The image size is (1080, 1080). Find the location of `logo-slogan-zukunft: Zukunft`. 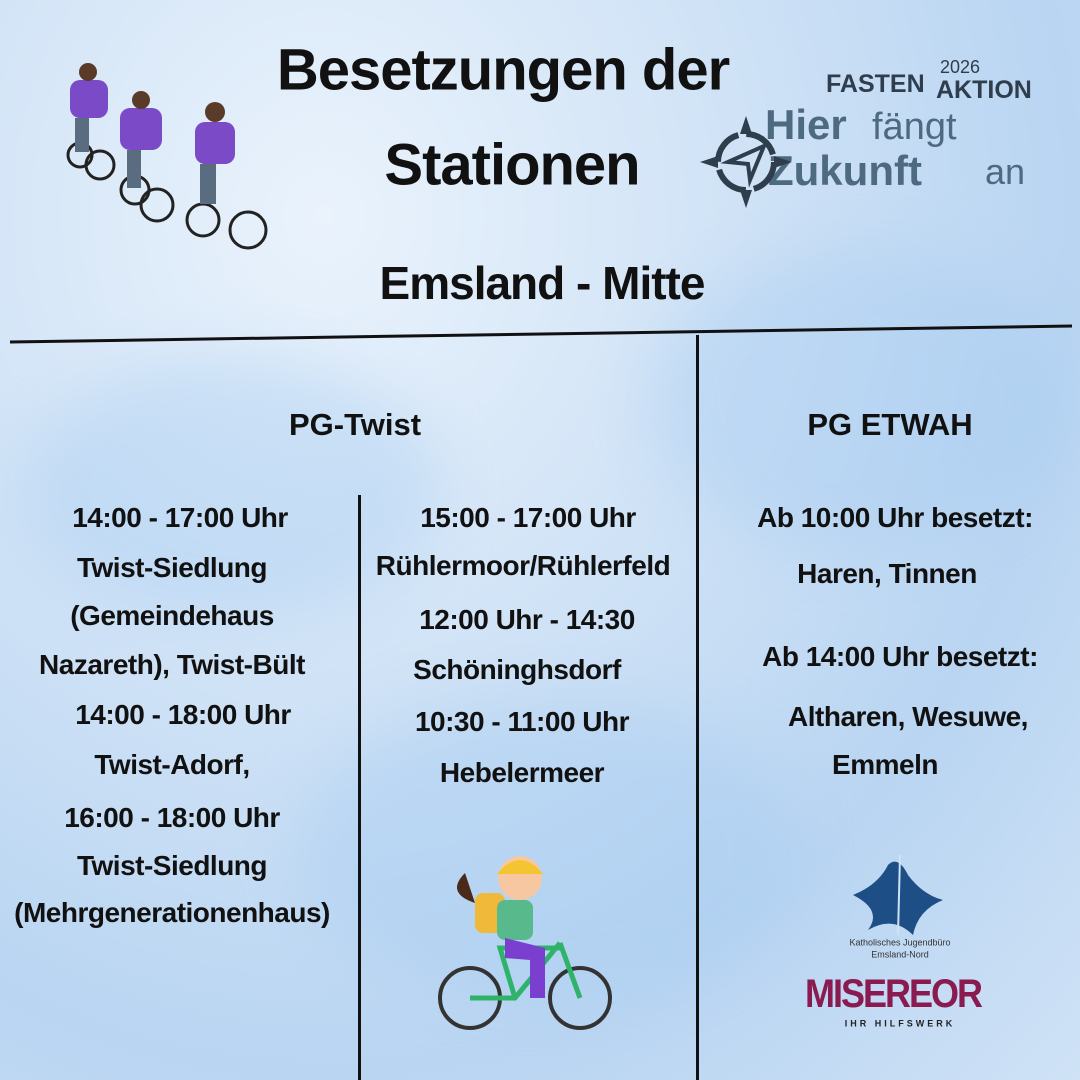

logo-slogan-zukunft: Zukunft is located at coordinates (845, 170).